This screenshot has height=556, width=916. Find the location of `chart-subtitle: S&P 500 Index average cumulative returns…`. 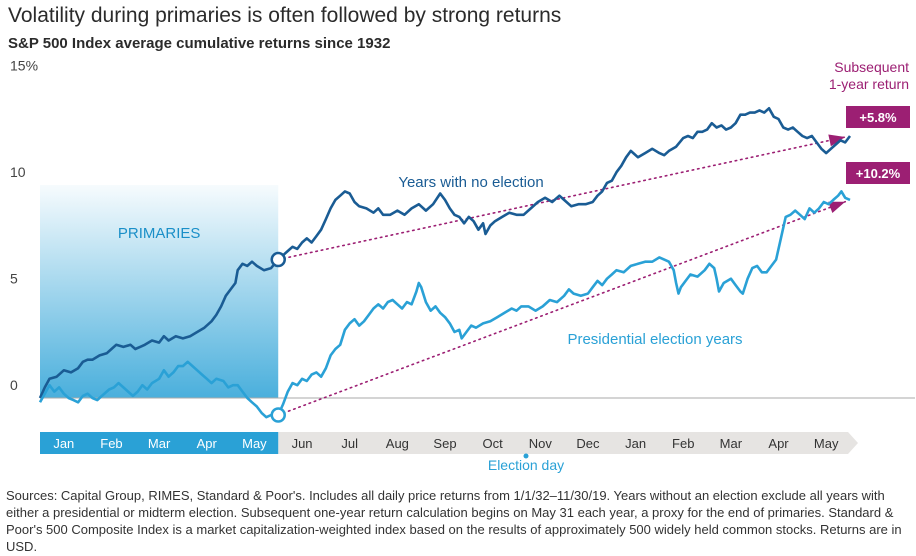

chart-subtitle: S&P 500 Index average cumulative returns… is located at coordinates (199, 43).